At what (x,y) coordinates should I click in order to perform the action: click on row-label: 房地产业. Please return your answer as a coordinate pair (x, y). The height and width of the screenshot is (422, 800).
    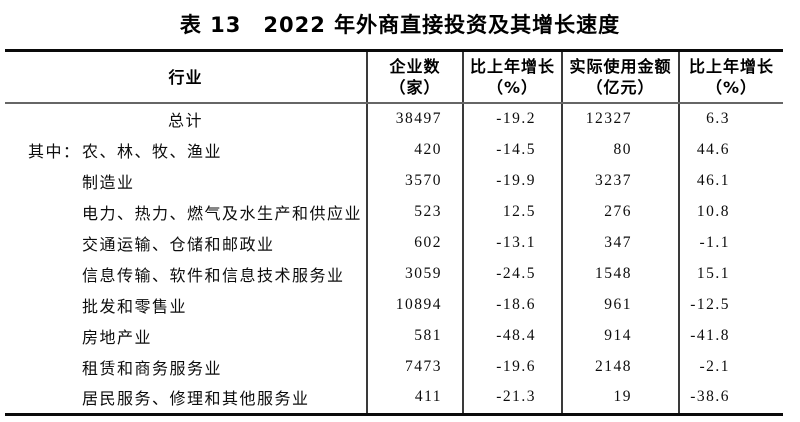
    Looking at the image, I should click on (117, 338).